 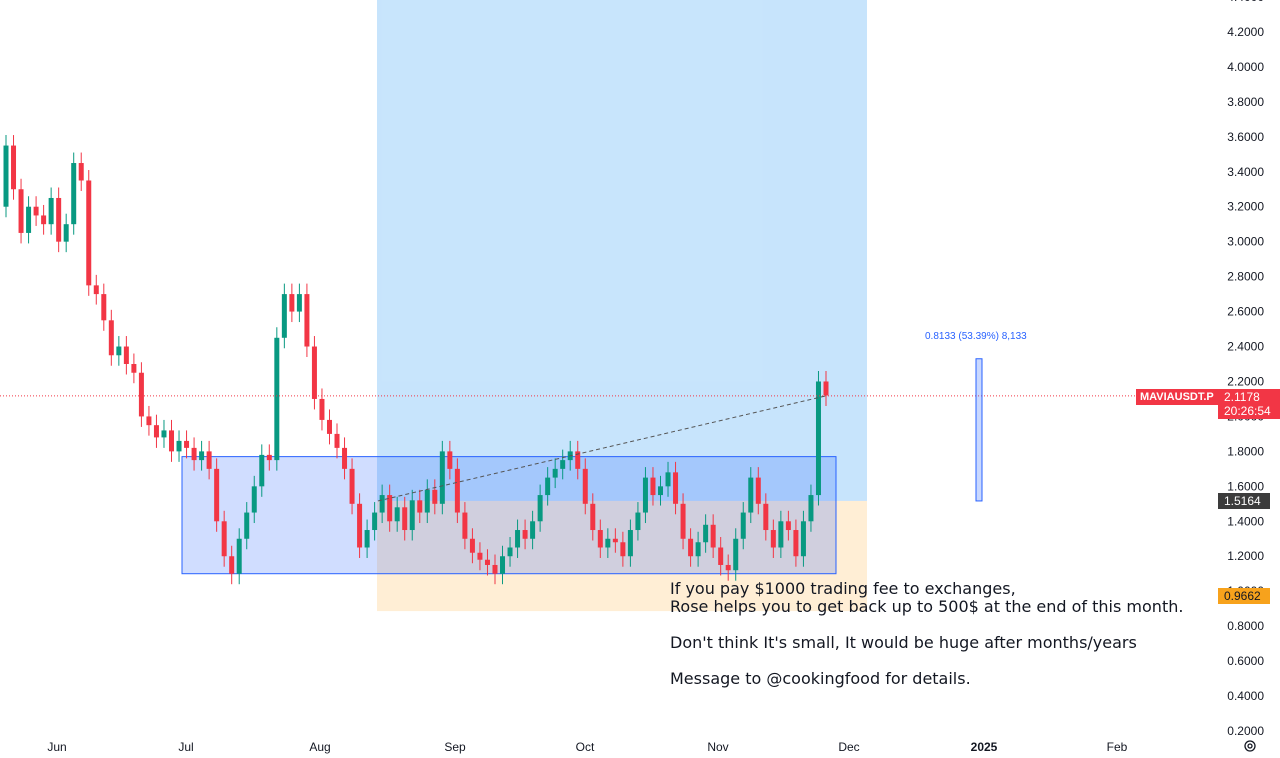 I want to click on lower-level-tag: 0.9662, so click(x=1244, y=596).